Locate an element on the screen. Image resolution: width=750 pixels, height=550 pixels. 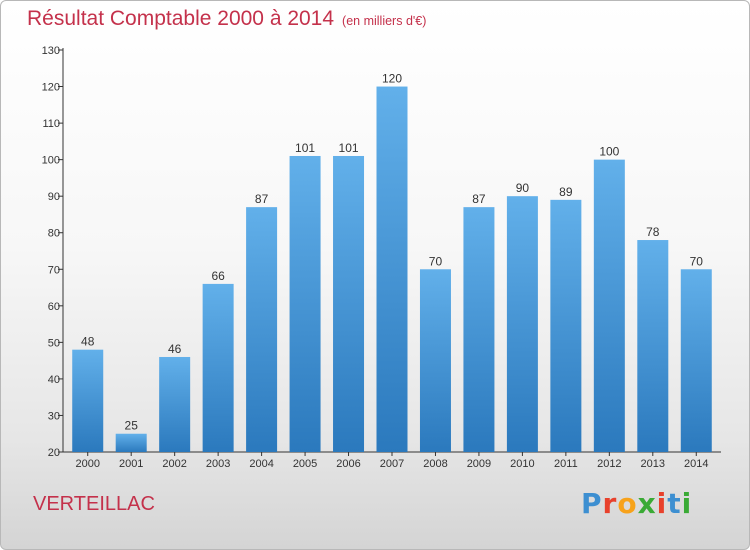
x-tick-label: 2004 is located at coordinates (261, 464).